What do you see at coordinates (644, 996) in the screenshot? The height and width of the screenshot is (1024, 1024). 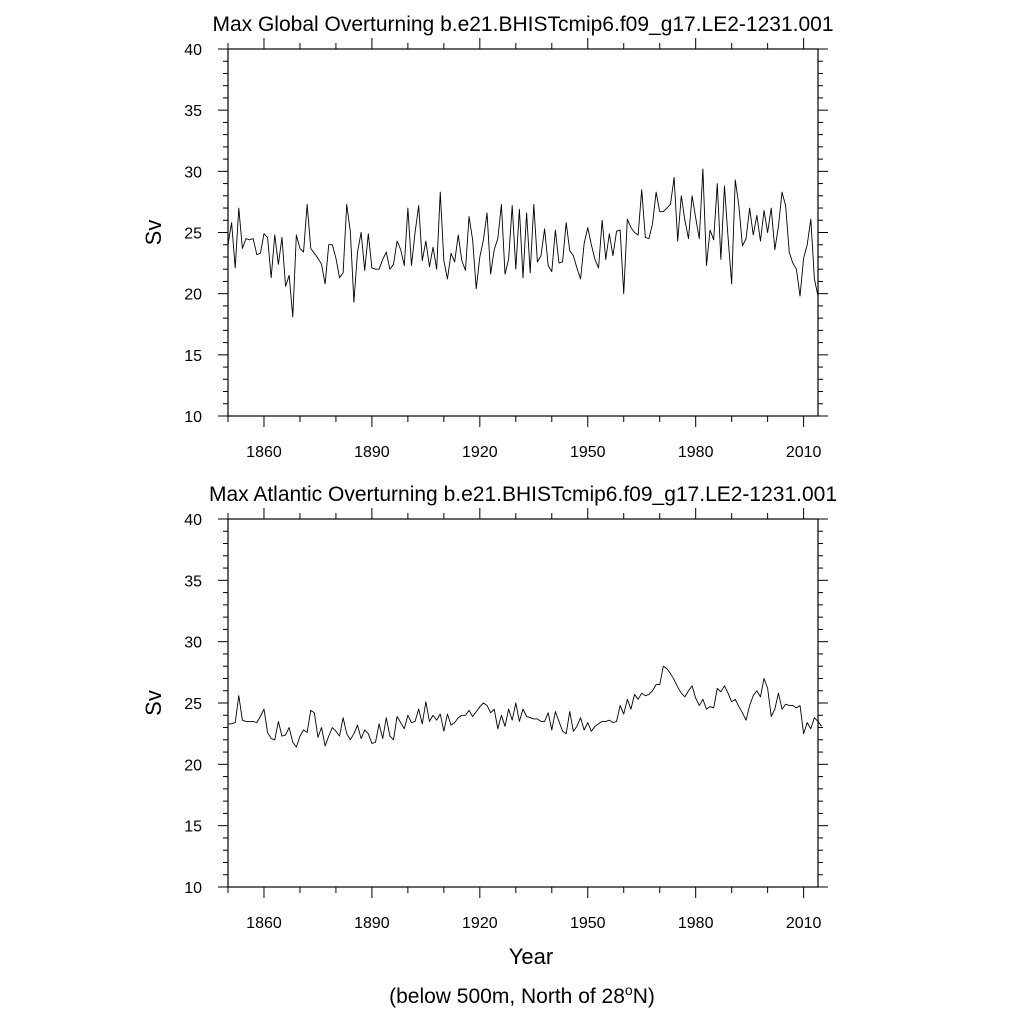 I see `footnote-text-end: N)` at bounding box center [644, 996].